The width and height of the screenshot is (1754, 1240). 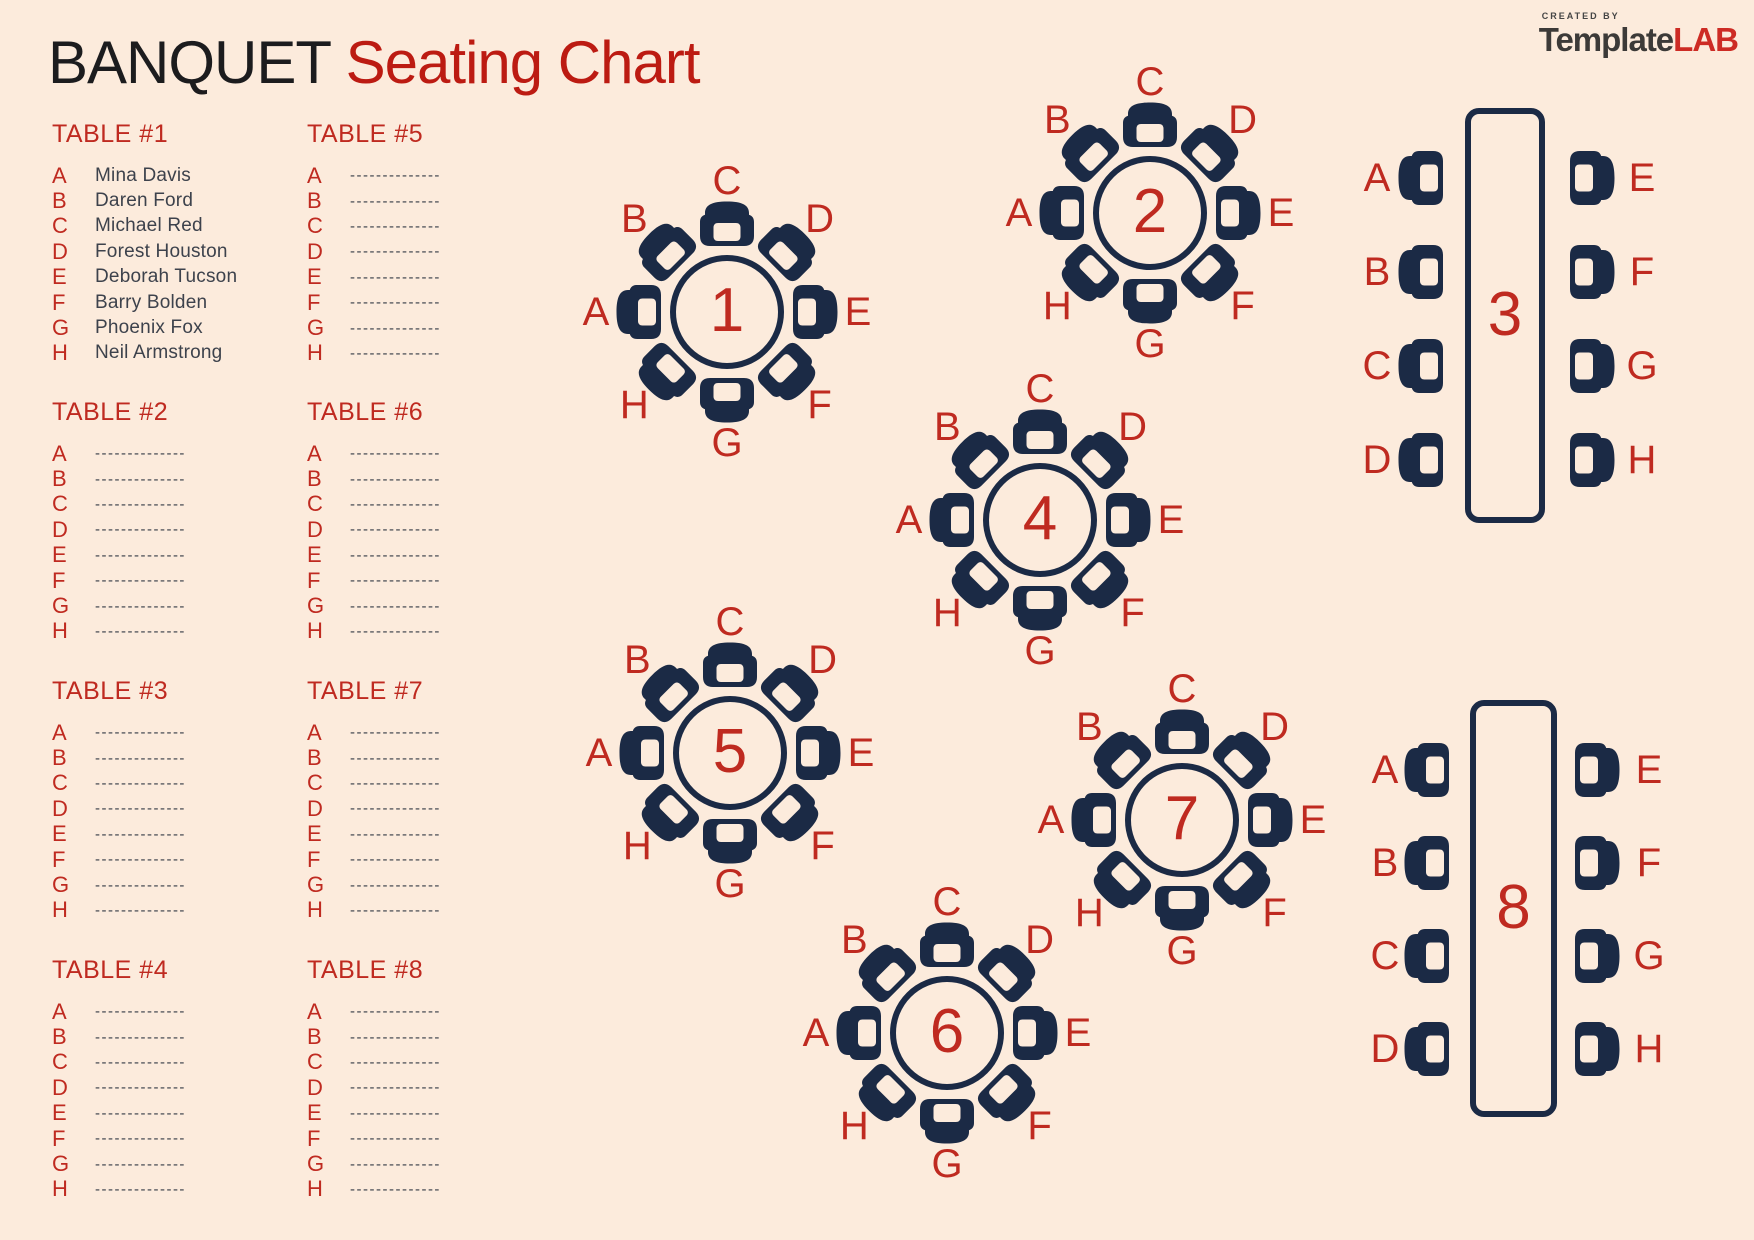 I want to click on table-list-title: TABLE #3, so click(x=110, y=691).